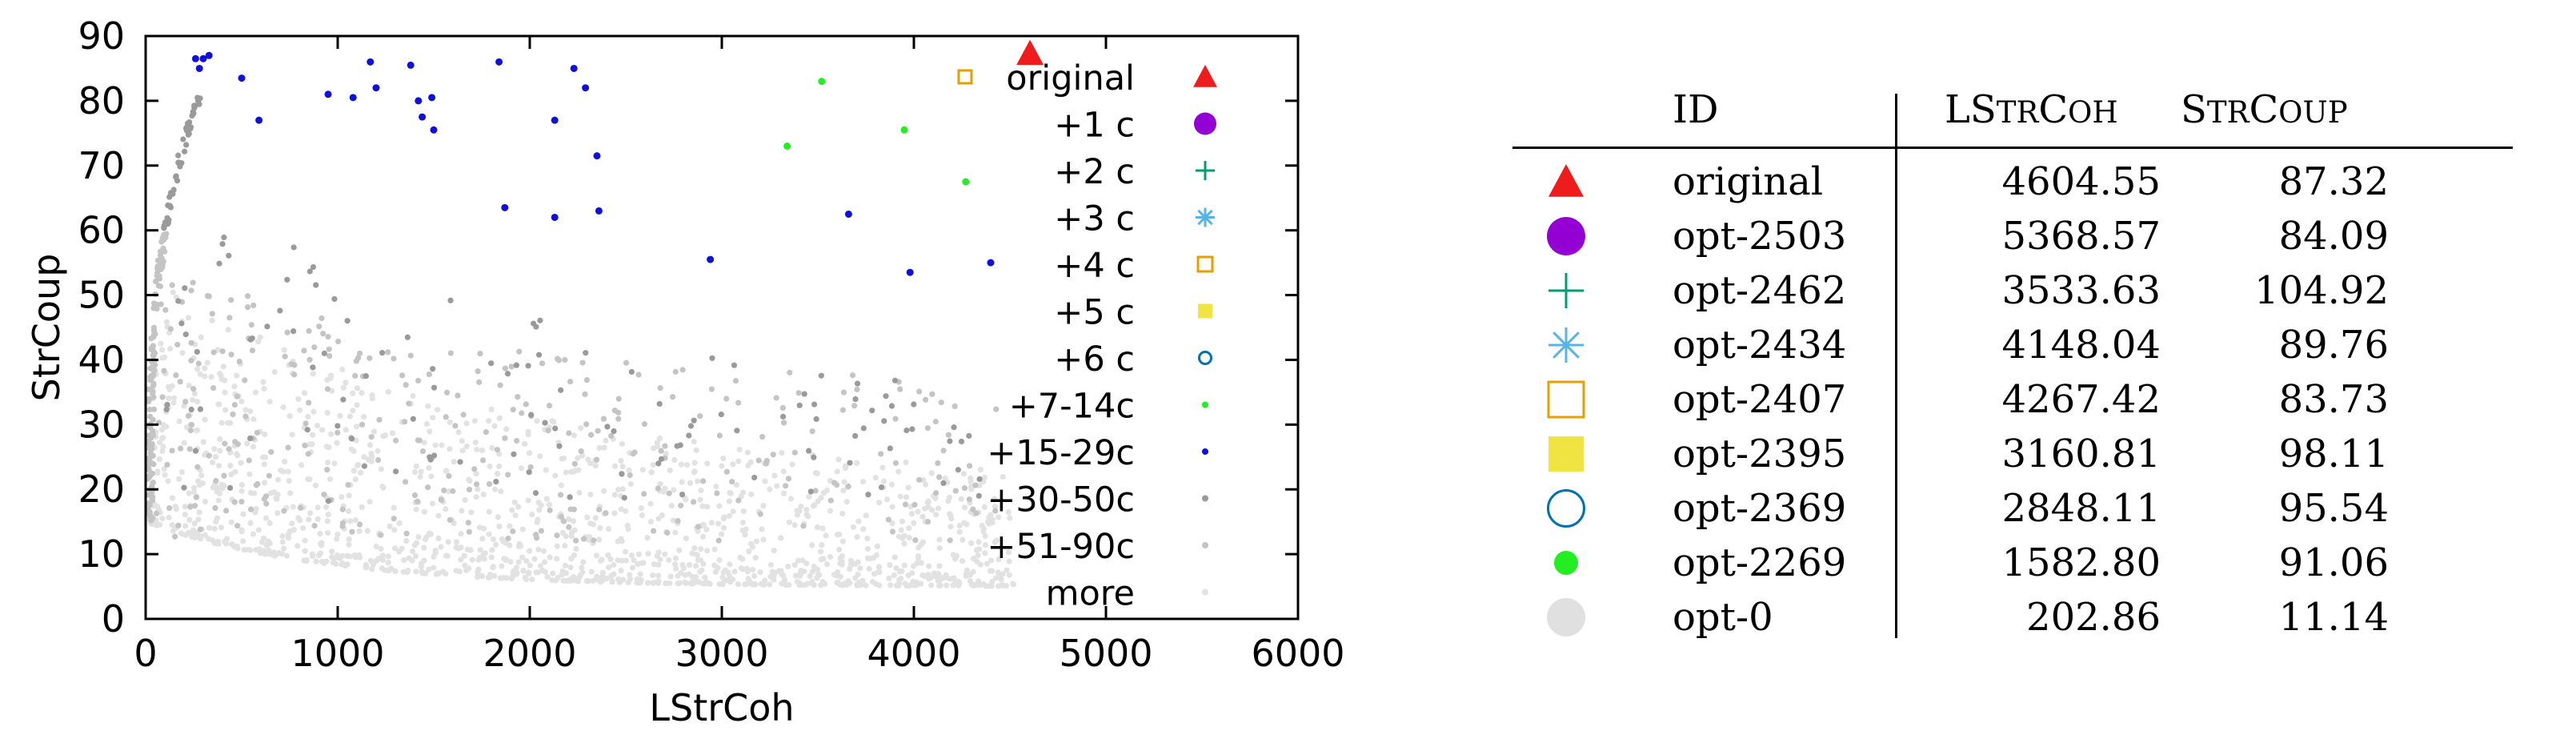 This screenshot has height=743, width=2576. What do you see at coordinates (2093, 112) in the screenshot?
I see `header-lstrcoh-part: OH` at bounding box center [2093, 112].